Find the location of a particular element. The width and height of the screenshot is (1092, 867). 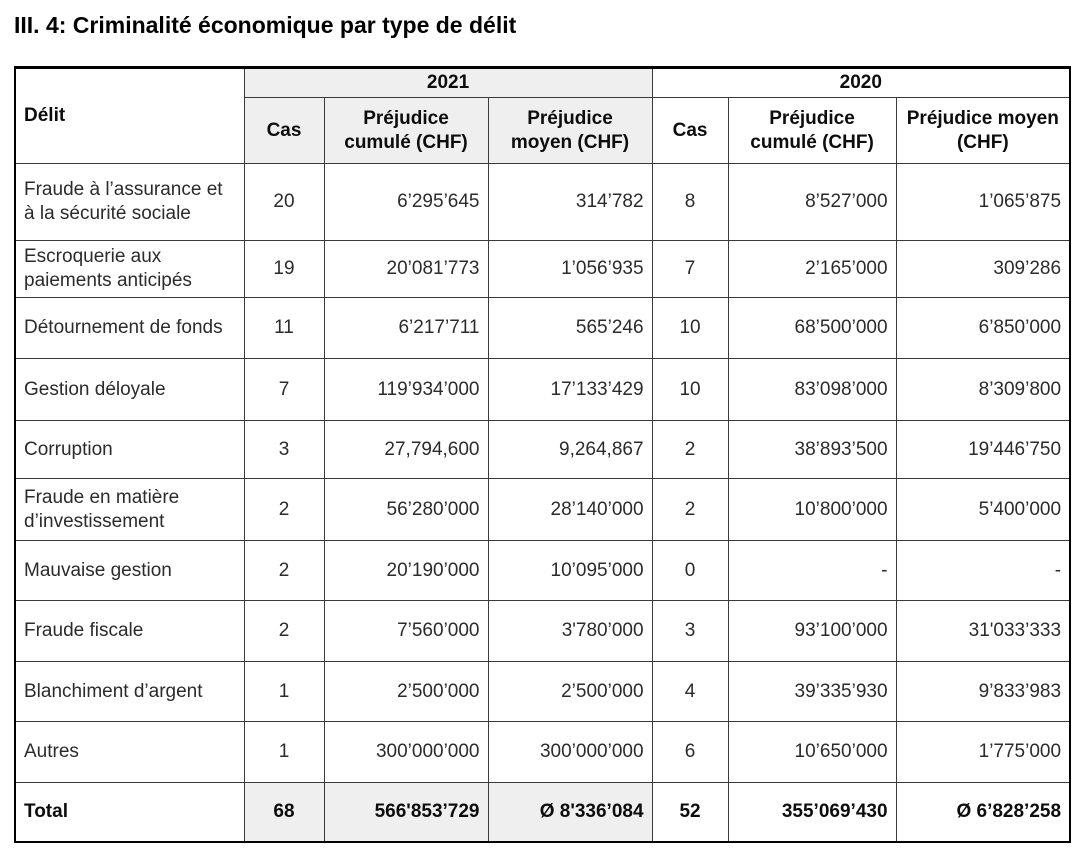

cell-moyen-2020: 8’309’800 is located at coordinates (983, 389).